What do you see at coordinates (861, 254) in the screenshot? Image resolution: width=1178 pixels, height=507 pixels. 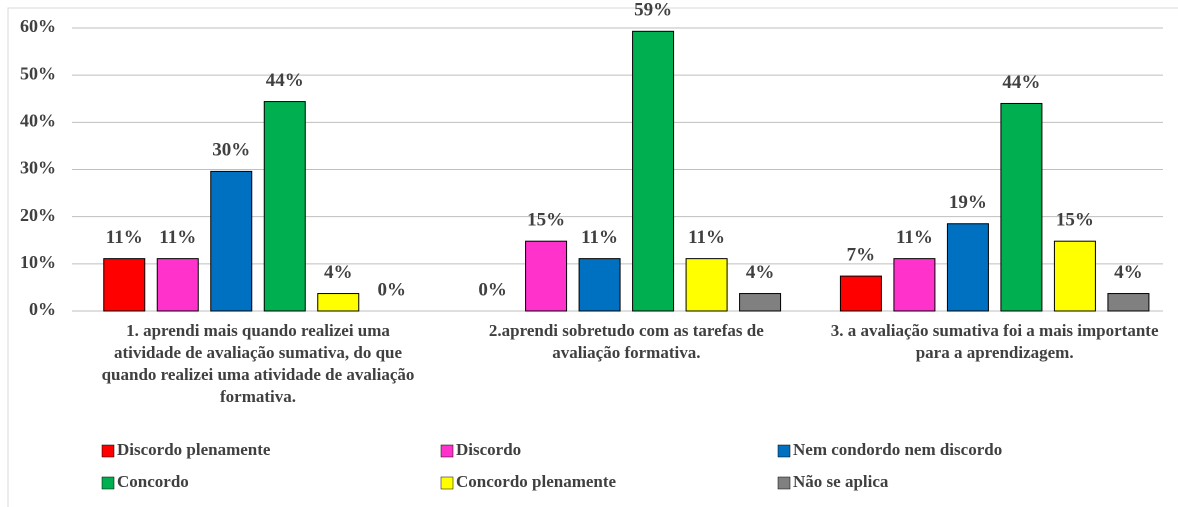 I see `data-label: 7%` at bounding box center [861, 254].